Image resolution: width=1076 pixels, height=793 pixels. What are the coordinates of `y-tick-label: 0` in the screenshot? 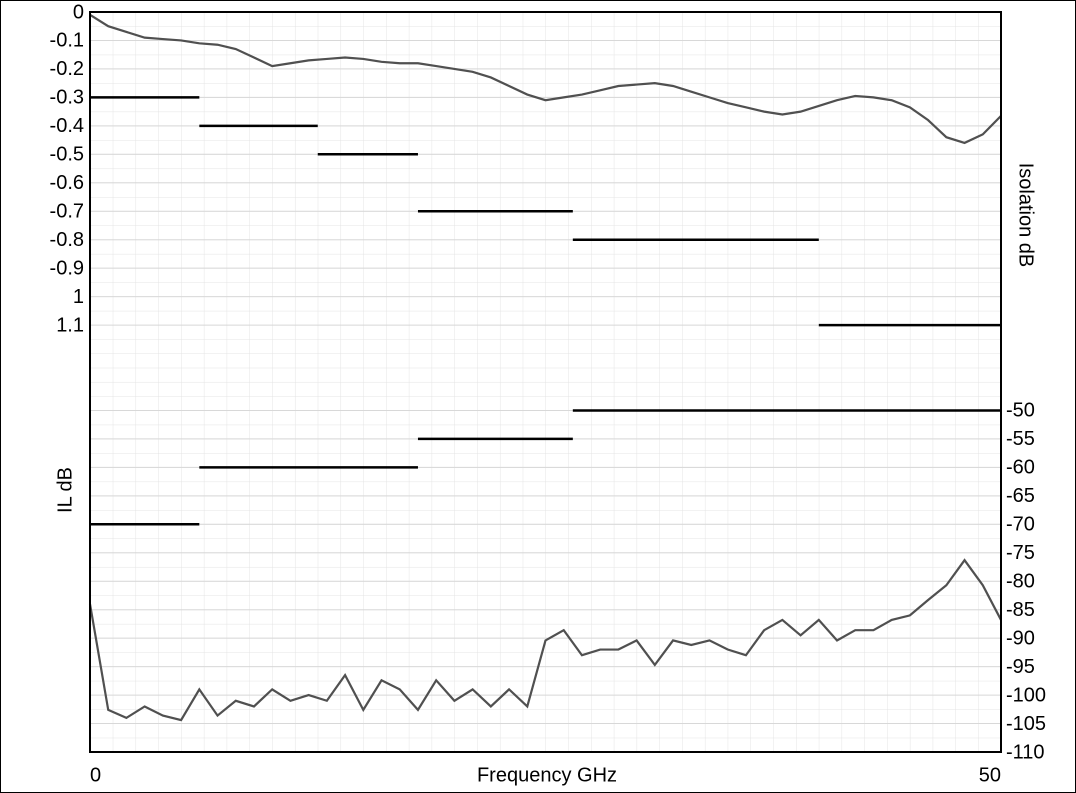 It's located at (78, 12).